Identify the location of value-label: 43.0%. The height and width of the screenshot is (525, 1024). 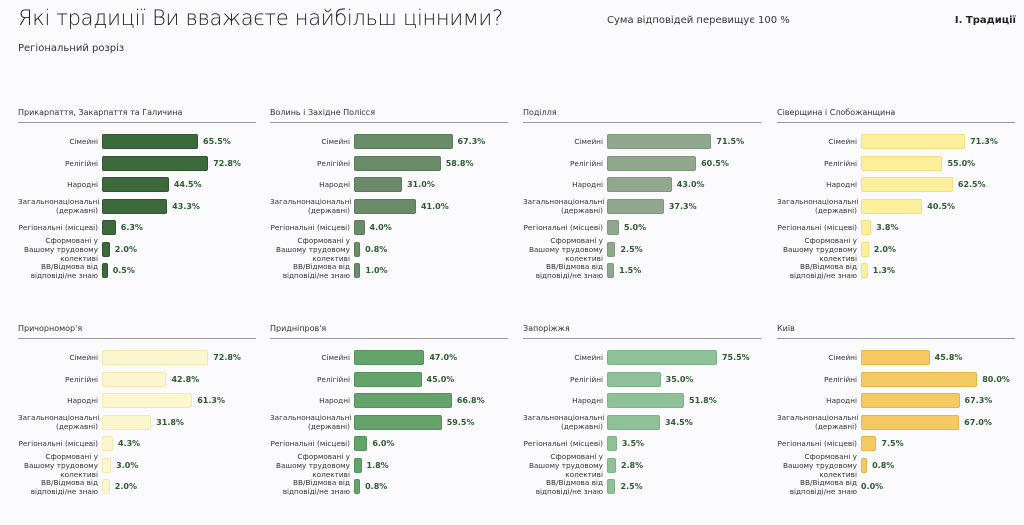
(690, 185).